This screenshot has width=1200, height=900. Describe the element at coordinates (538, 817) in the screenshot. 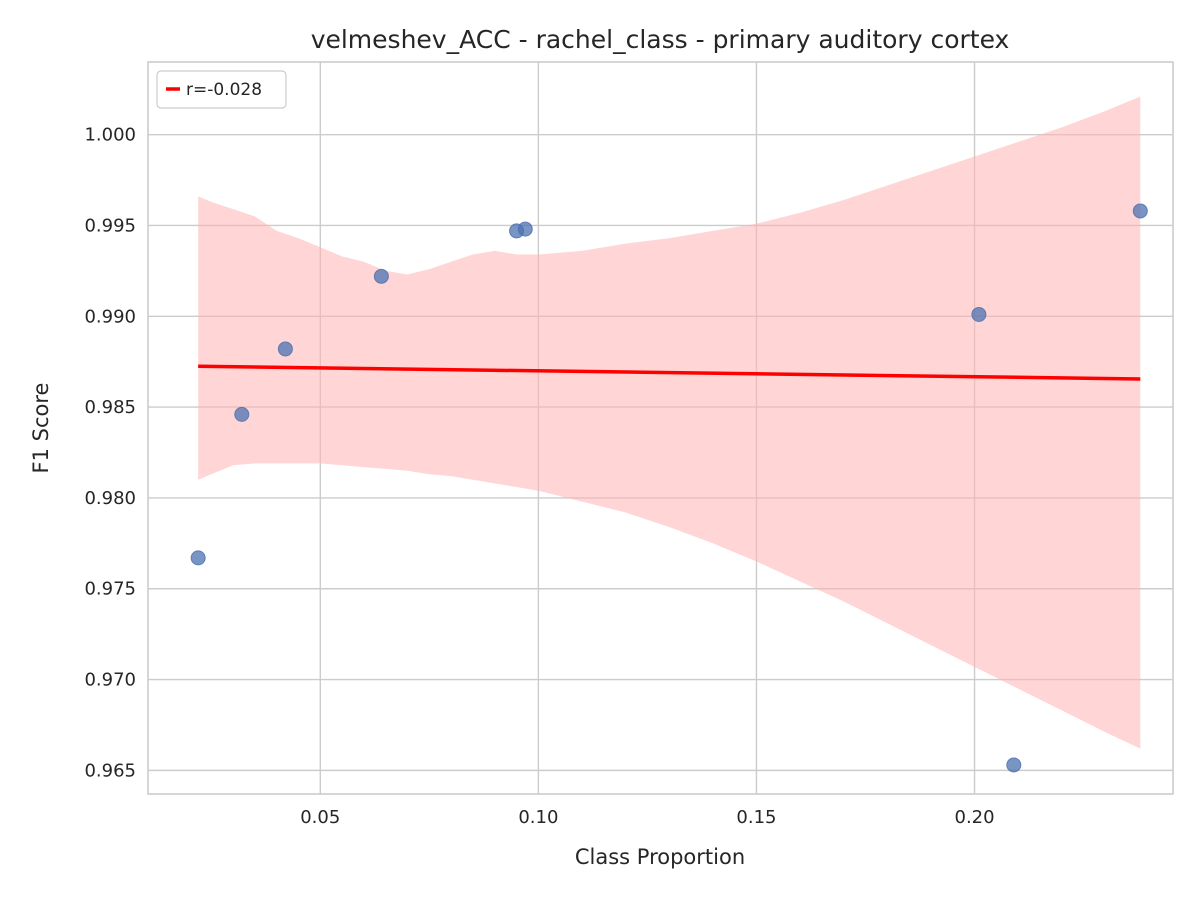

I see `x-tick-label: 0.10` at that location.